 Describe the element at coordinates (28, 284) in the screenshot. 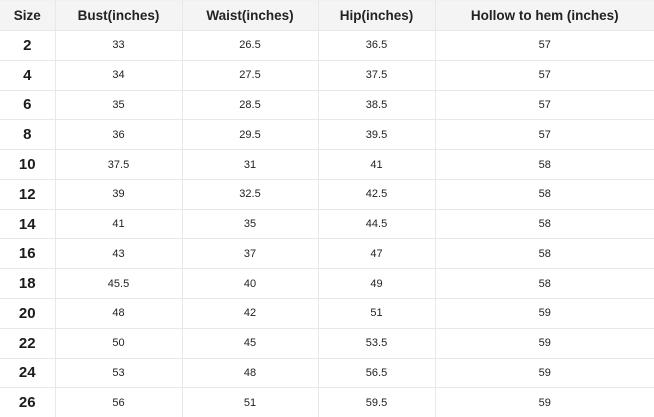

I see `size-cell: 18` at that location.